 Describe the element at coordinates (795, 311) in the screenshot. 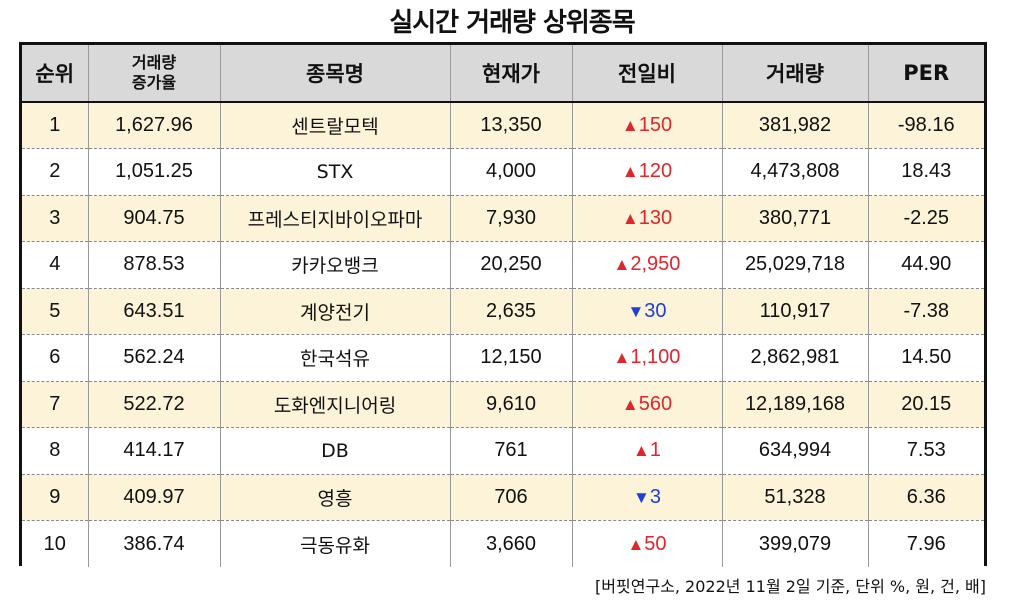

I see `cell-volume: 110,917` at that location.